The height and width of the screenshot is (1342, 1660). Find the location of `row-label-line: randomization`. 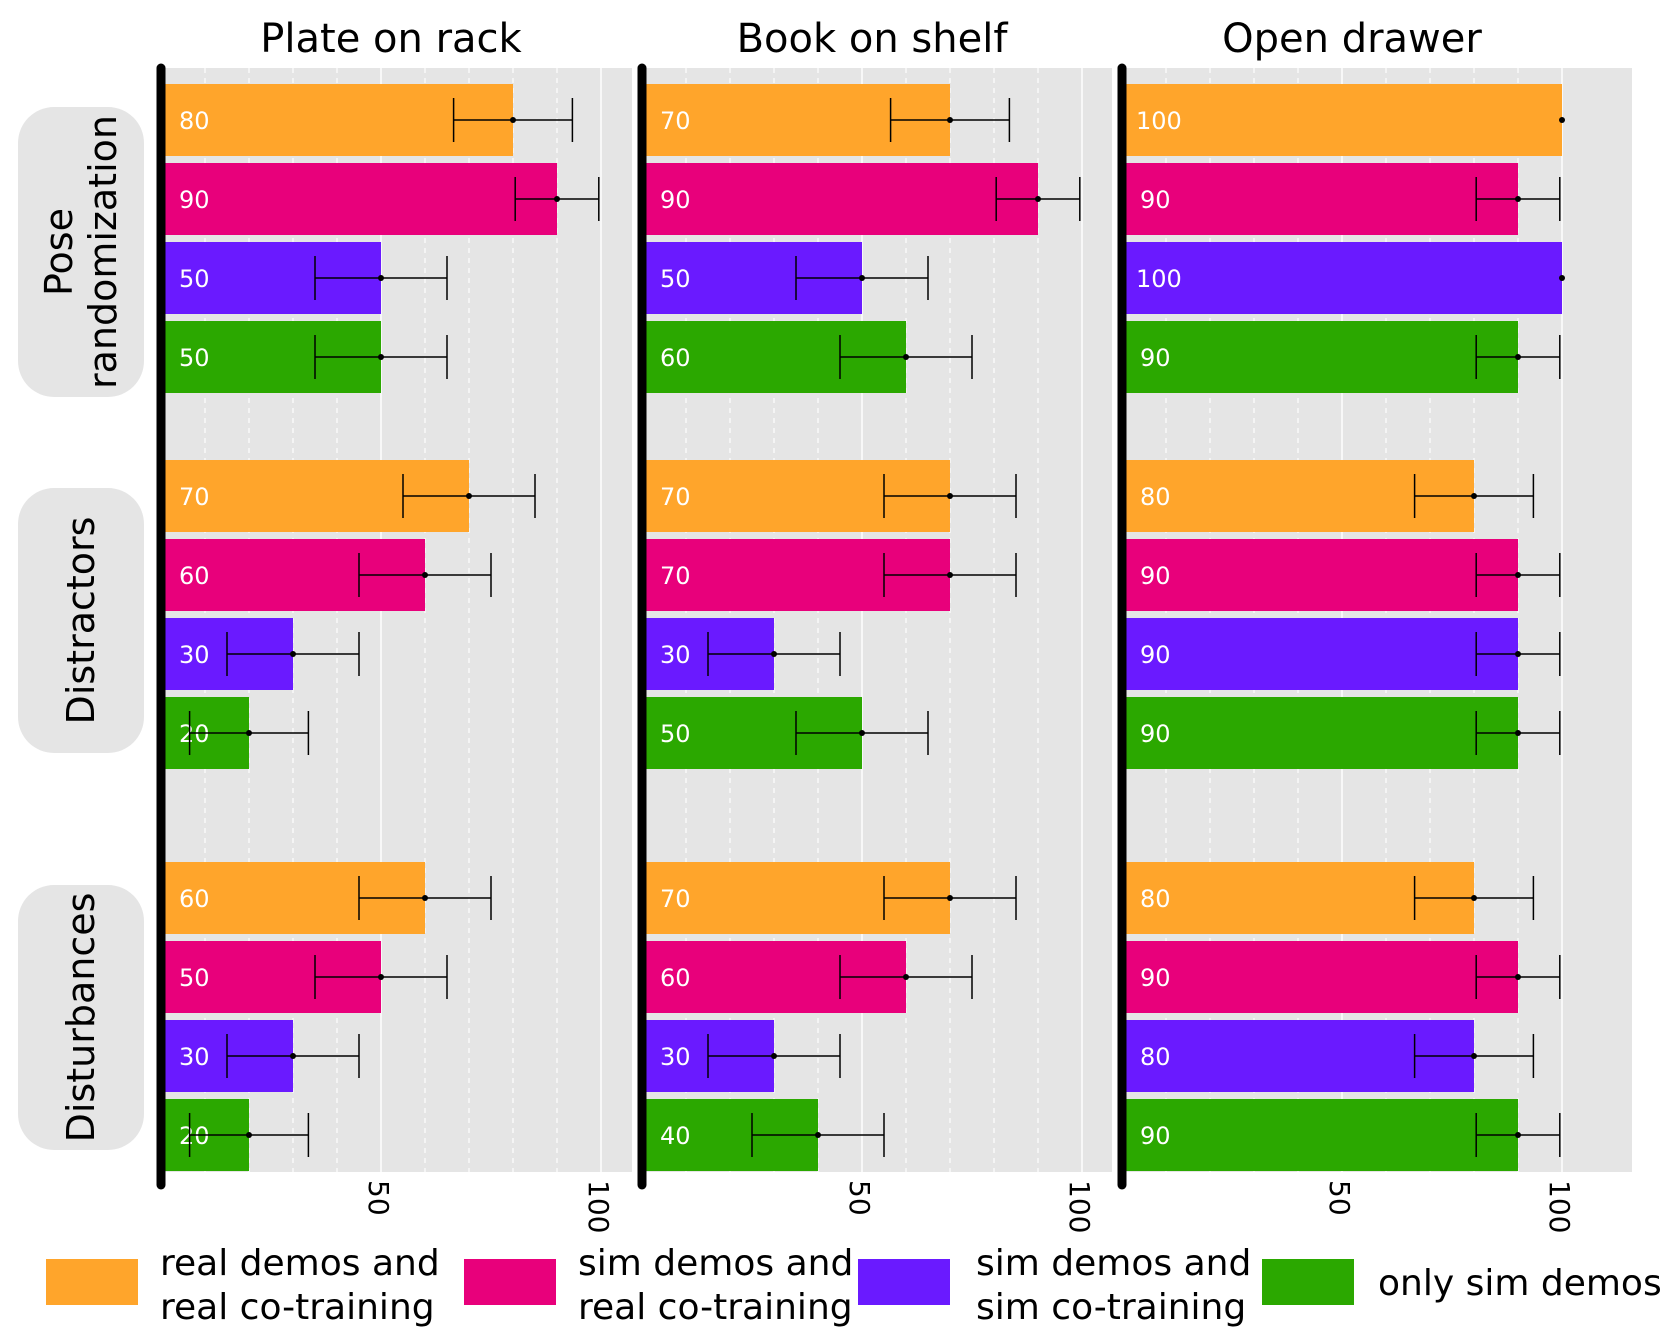

row-label-line: randomization is located at coordinates (103, 252).